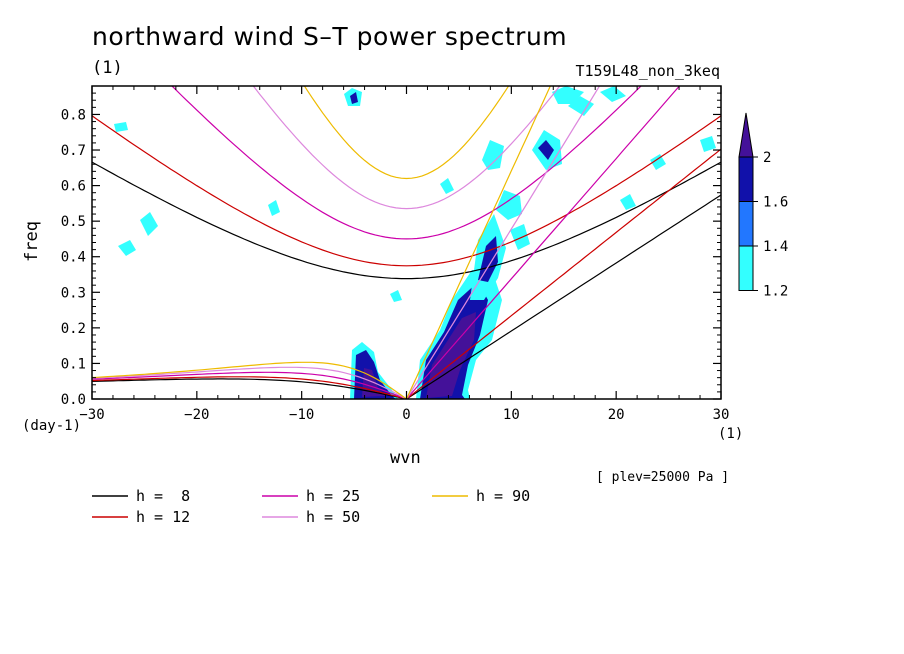 This screenshot has width=904, height=654. Describe the element at coordinates (330, 36) in the screenshot. I see `chart-title: northward wind S–T power spectrum` at that location.